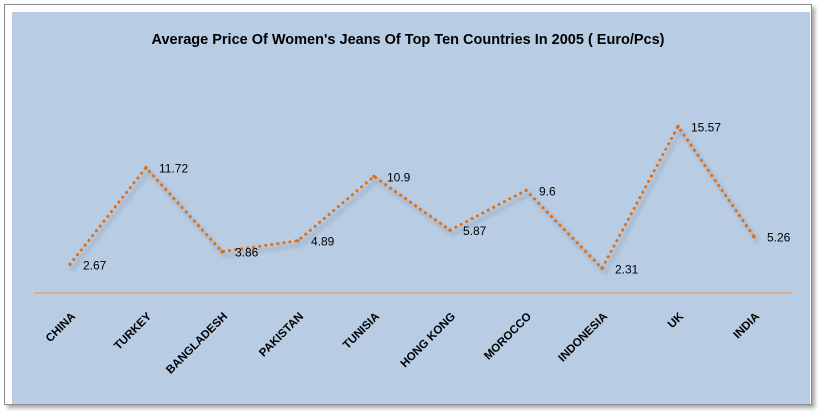  I want to click on data-label-india: 5.26, so click(779, 238).